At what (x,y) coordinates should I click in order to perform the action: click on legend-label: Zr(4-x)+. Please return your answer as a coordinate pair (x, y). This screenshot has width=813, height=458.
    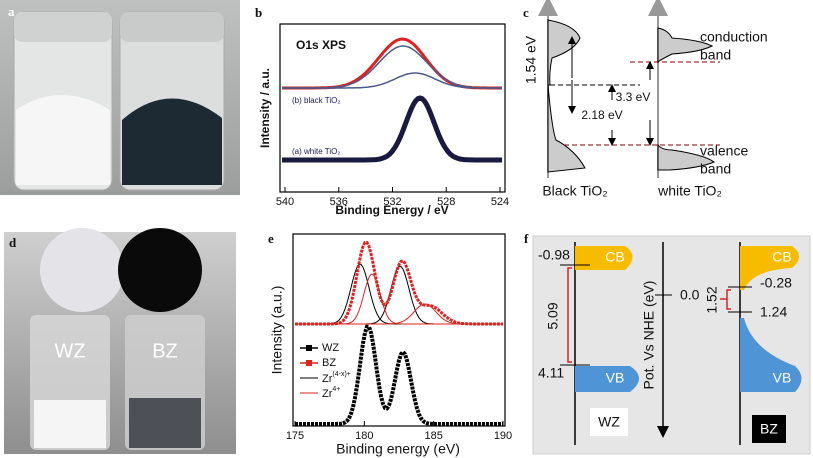
    Looking at the image, I should click on (336, 378).